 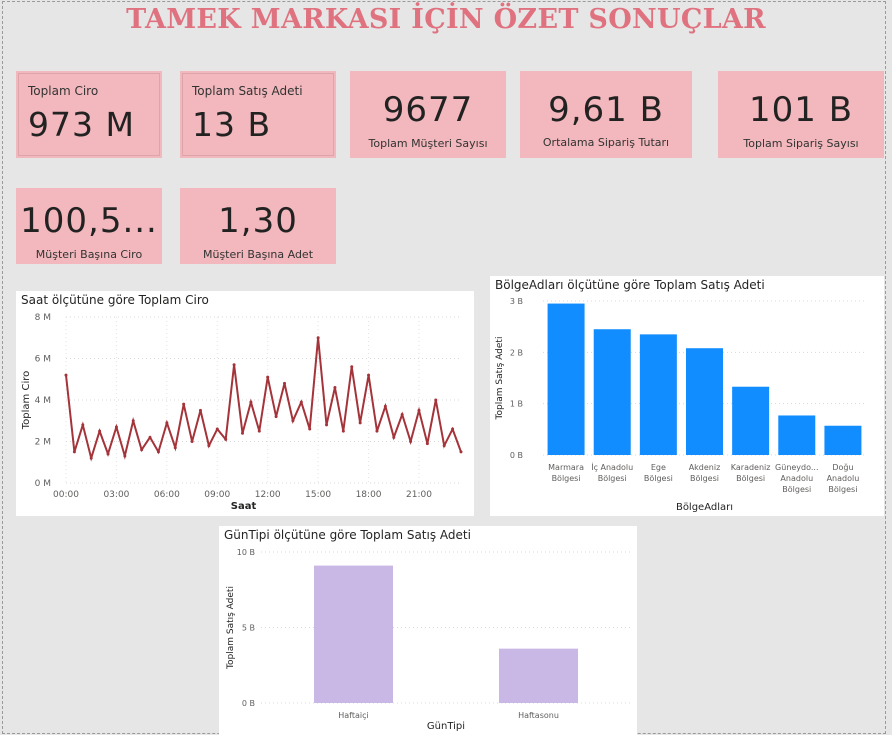 What do you see at coordinates (801, 114) in the screenshot?
I see `card-toplam-siparis-sayisi: 101 B Toplam Sipariş Sayısı` at bounding box center [801, 114].